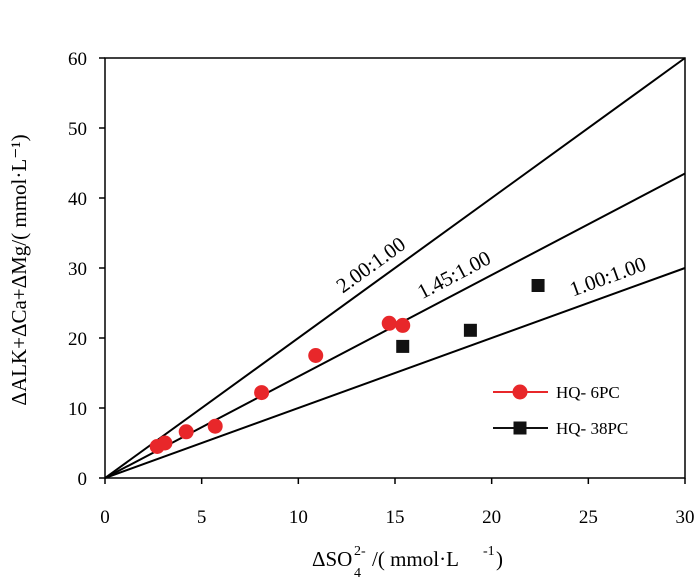  What do you see at coordinates (77, 129) in the screenshot?
I see `y-tick-label: 50` at bounding box center [77, 129].